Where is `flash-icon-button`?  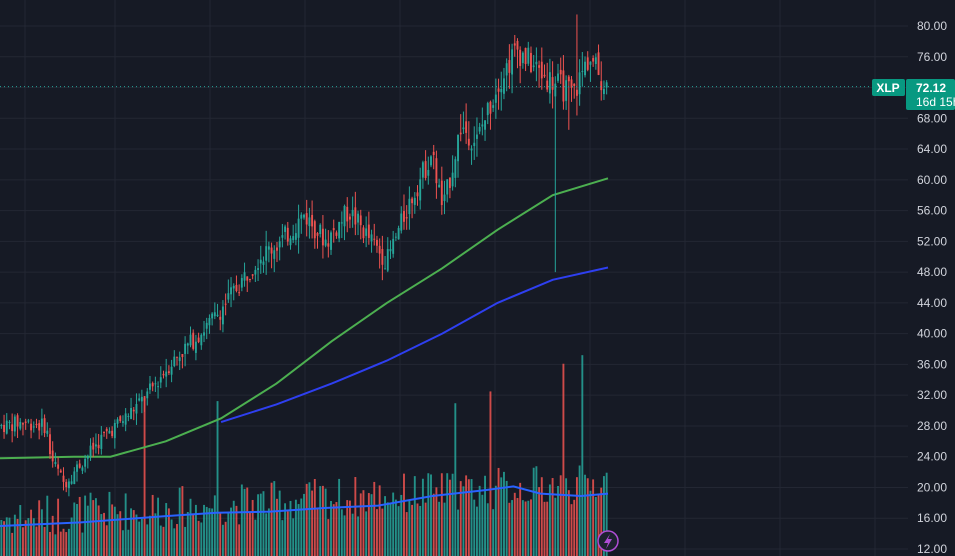
flash-icon-button is located at coordinates (608, 541).